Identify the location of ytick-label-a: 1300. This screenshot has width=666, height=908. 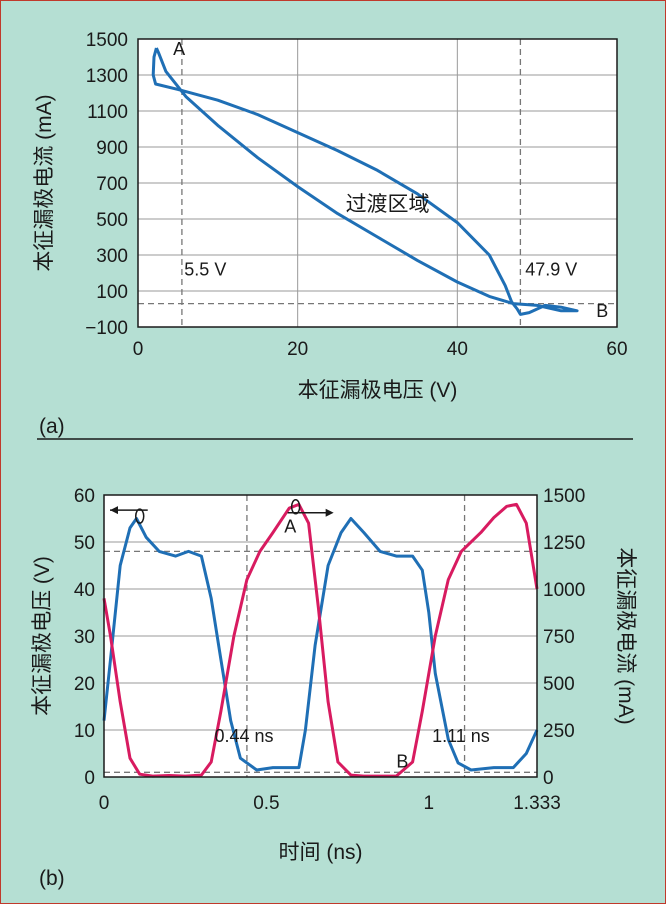
(107, 76).